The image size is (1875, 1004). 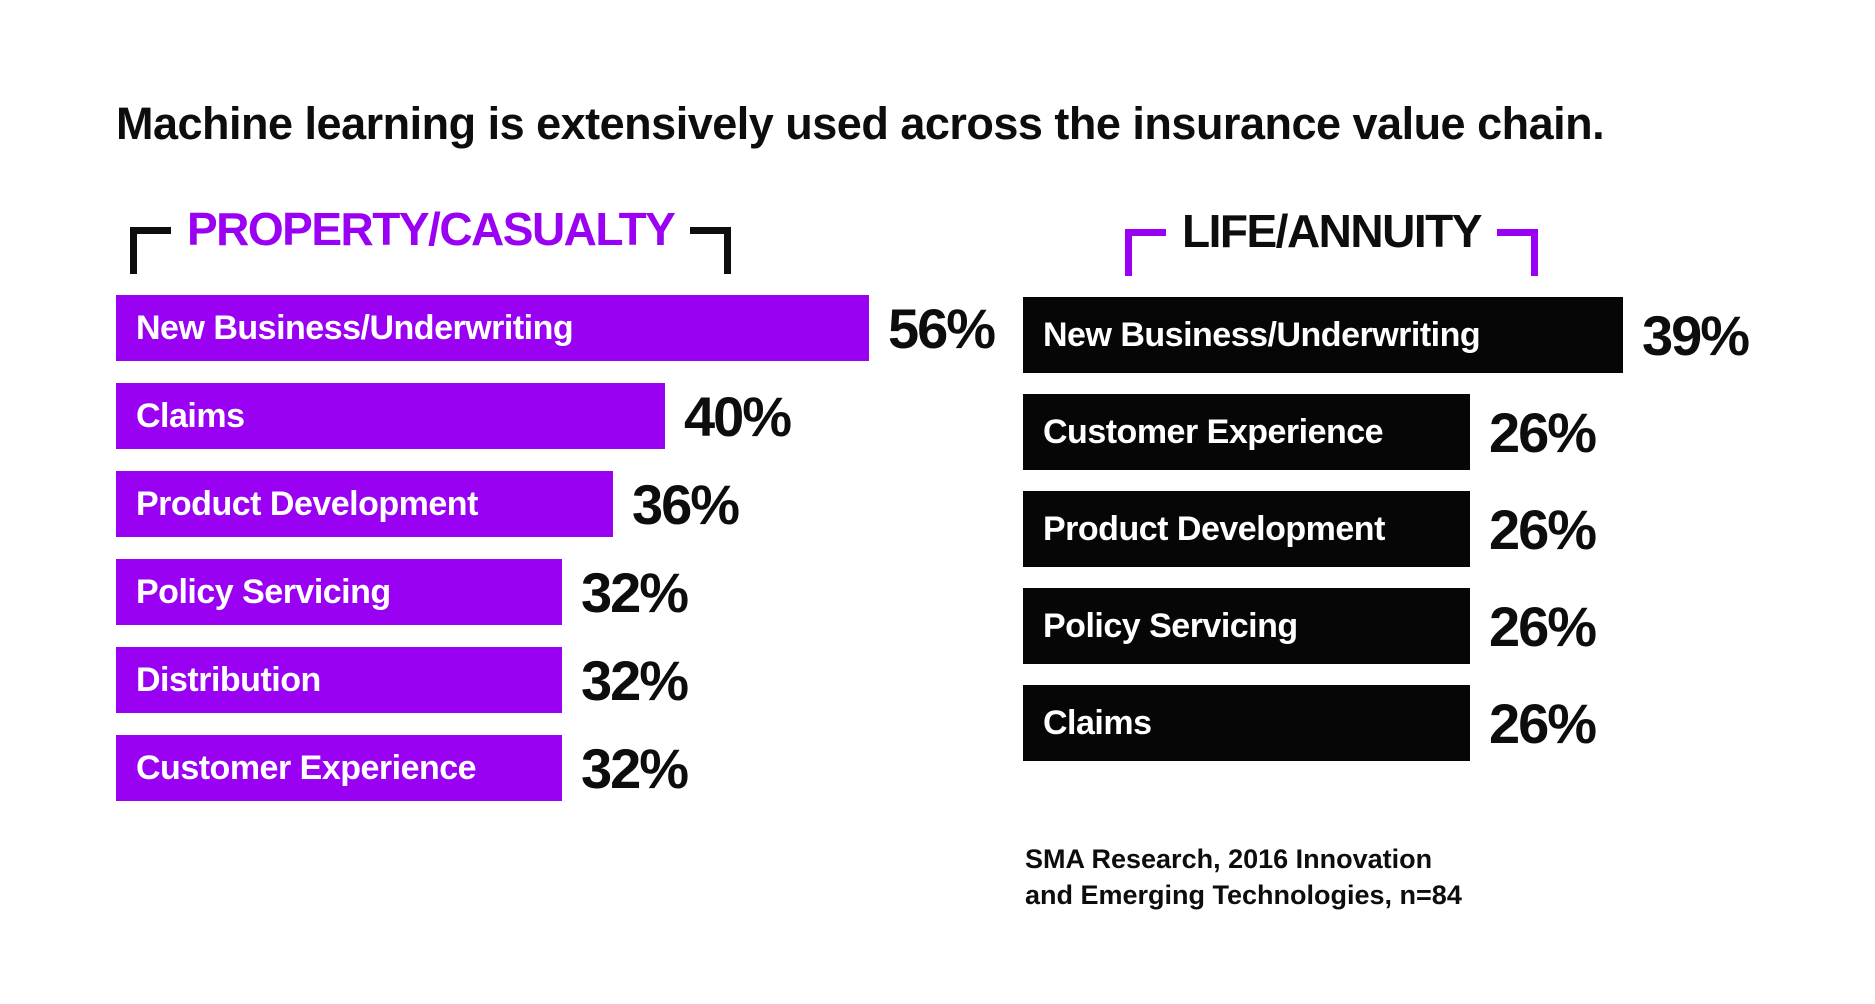 What do you see at coordinates (1332, 231) in the screenshot?
I see `life-annuity-title: LIFE/ANNUITY` at bounding box center [1332, 231].